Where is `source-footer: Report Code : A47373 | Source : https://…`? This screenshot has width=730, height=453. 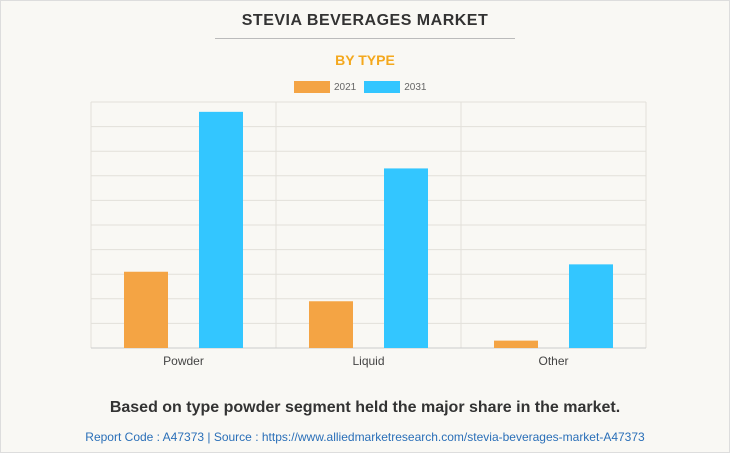
source-footer: Report Code : A47373 | Source : https://… is located at coordinates (365, 437).